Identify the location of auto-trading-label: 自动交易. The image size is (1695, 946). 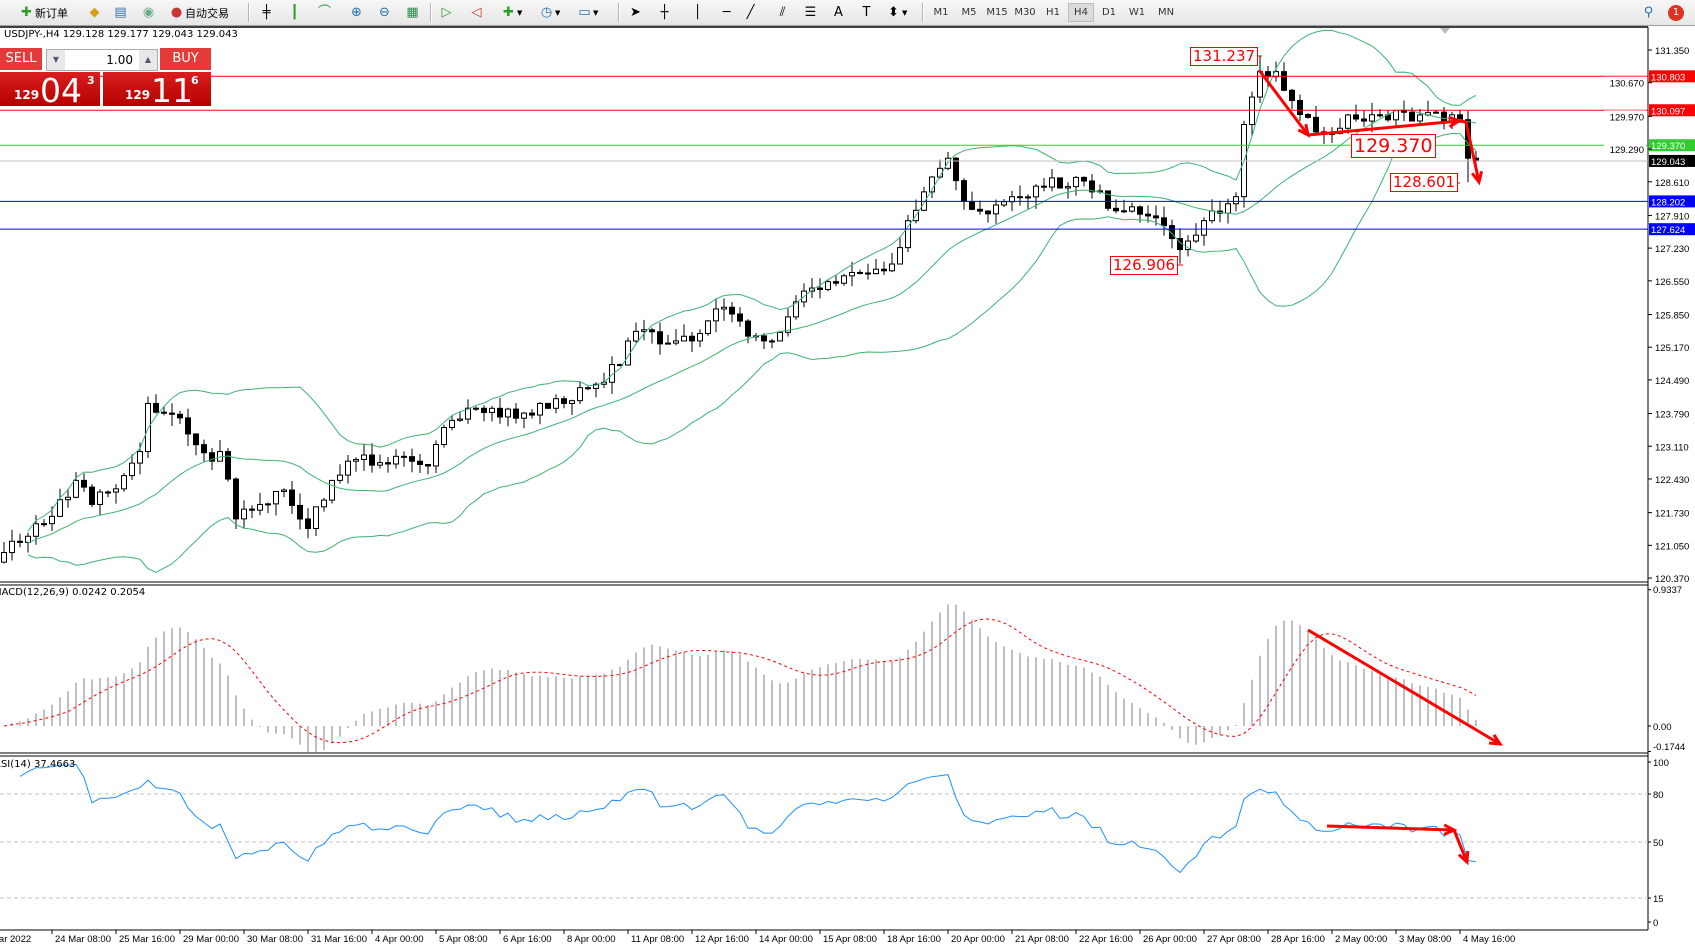
(207, 13).